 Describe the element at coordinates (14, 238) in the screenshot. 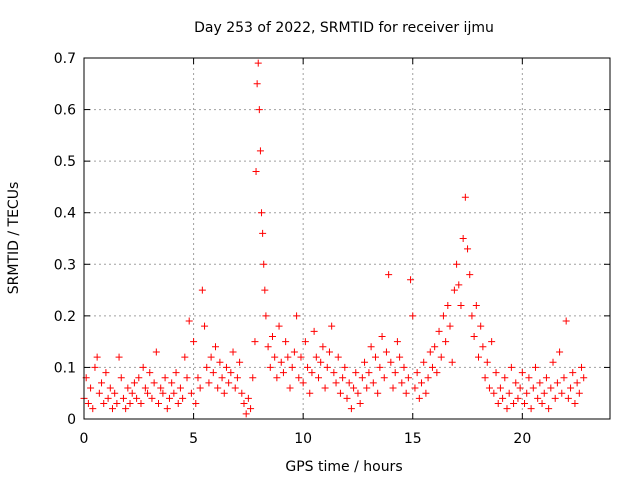

I see `y-axis-label: SRMTID / TECUs` at that location.